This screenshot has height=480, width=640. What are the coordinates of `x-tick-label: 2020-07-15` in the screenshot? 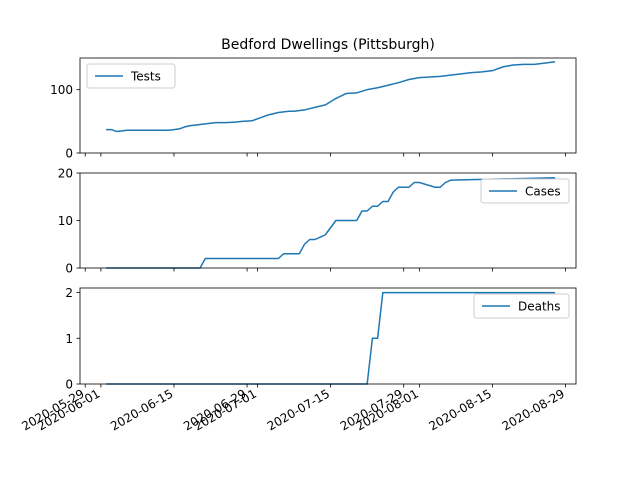 It's located at (298, 409).